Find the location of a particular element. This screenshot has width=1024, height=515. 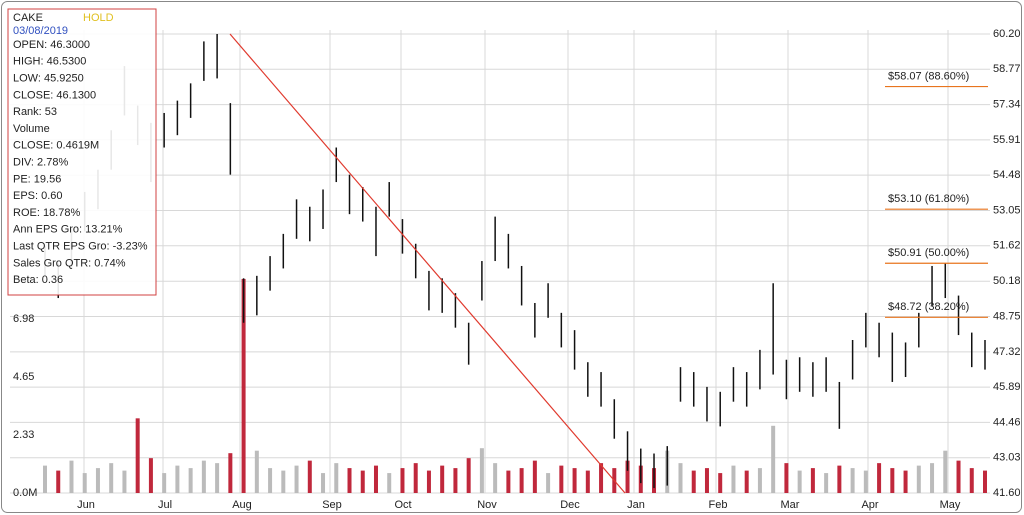

volume-tick-label: 4.65 is located at coordinates (23, 377).